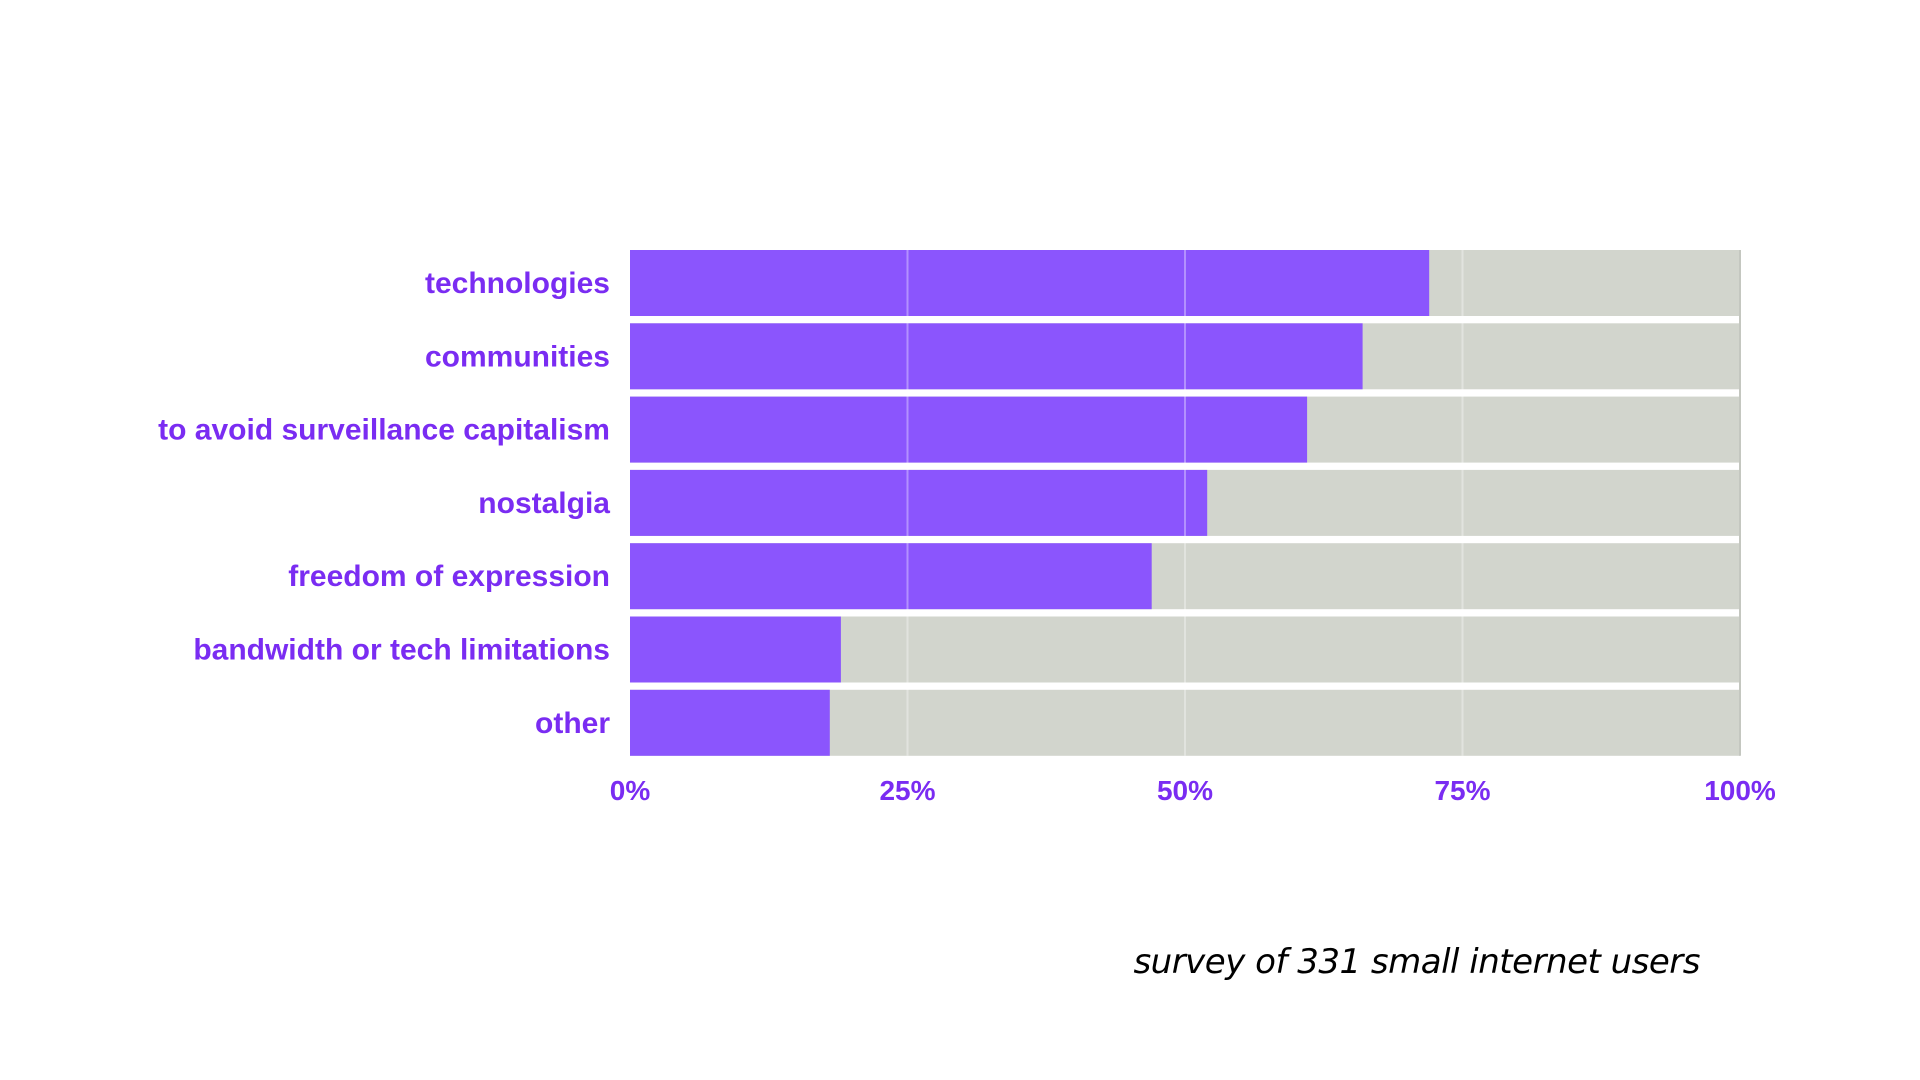 Image resolution: width=1920 pixels, height=1080 pixels. I want to click on x-tick-label: 100%, so click(1740, 790).